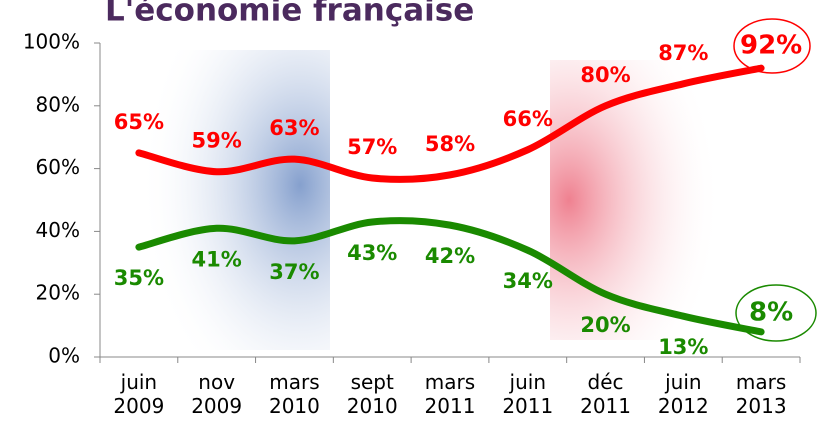 The width and height of the screenshot is (830, 436). I want to click on x-tick-label: nov 2009, so click(217, 394).